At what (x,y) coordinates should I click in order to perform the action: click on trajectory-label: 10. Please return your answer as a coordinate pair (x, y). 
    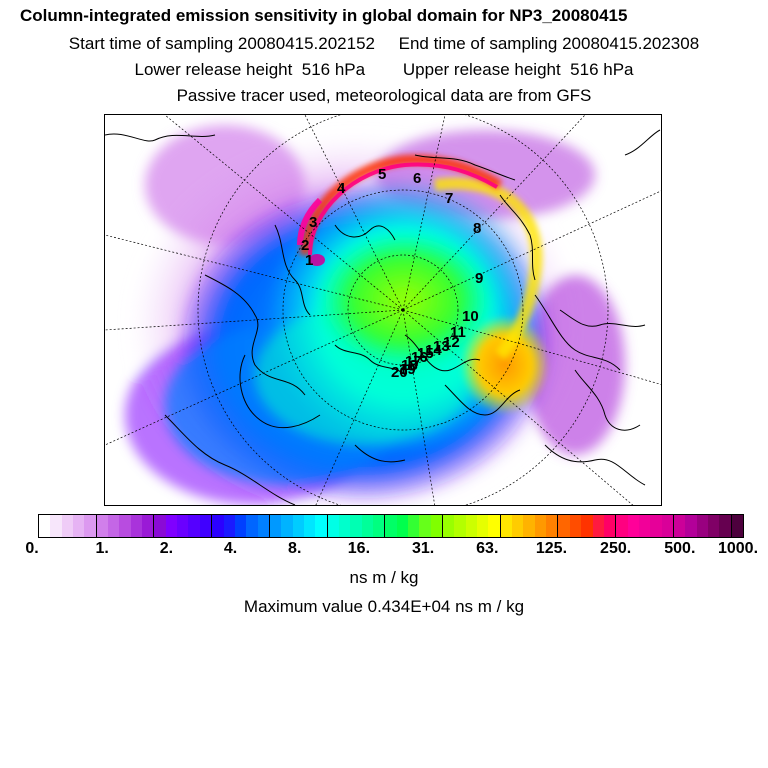
    Looking at the image, I should click on (470, 316).